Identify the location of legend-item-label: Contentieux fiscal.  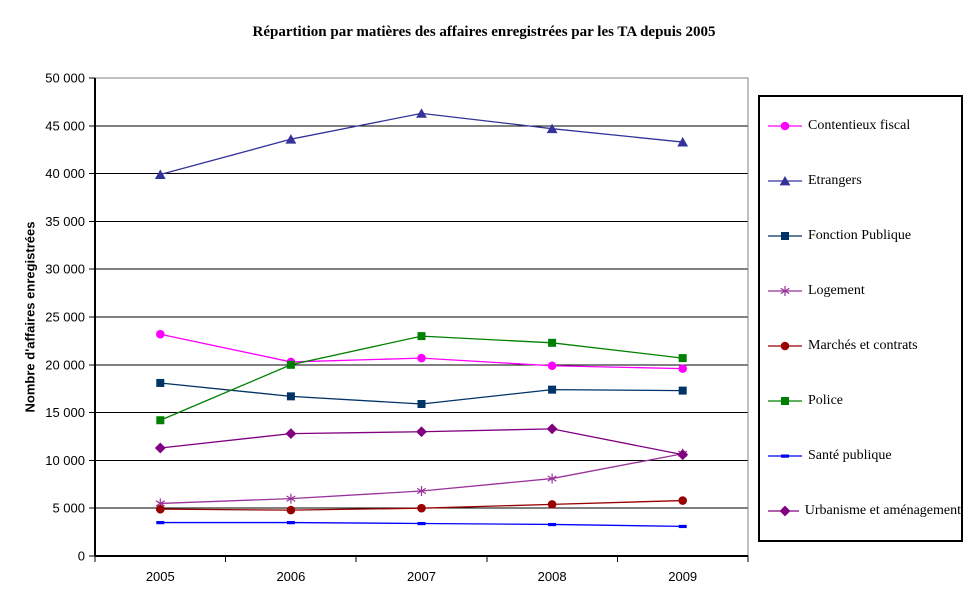
(859, 126).